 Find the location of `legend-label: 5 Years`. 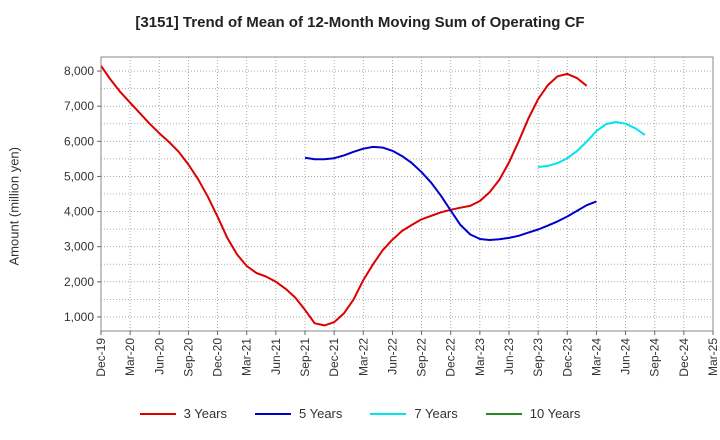

legend-label: 5 Years is located at coordinates (321, 413).